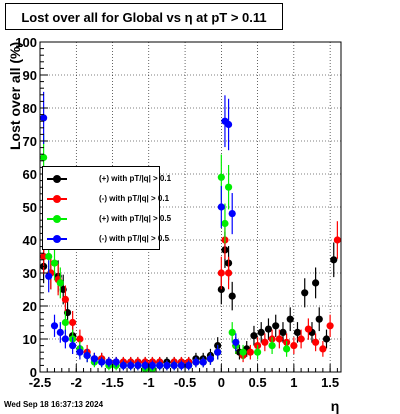 The width and height of the screenshot is (400, 414). What do you see at coordinates (258, 382) in the screenshot?
I see `x-tick-label: 0.5` at bounding box center [258, 382].